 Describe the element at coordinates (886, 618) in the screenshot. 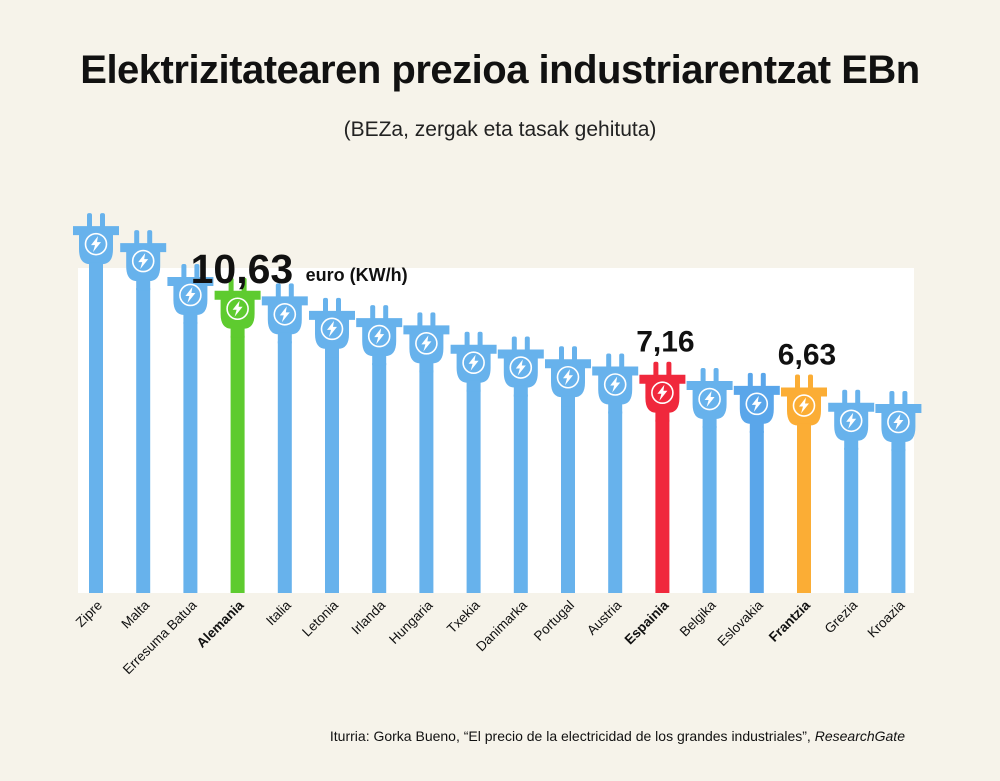

I see `x-label-kroazia: Kroazia` at that location.